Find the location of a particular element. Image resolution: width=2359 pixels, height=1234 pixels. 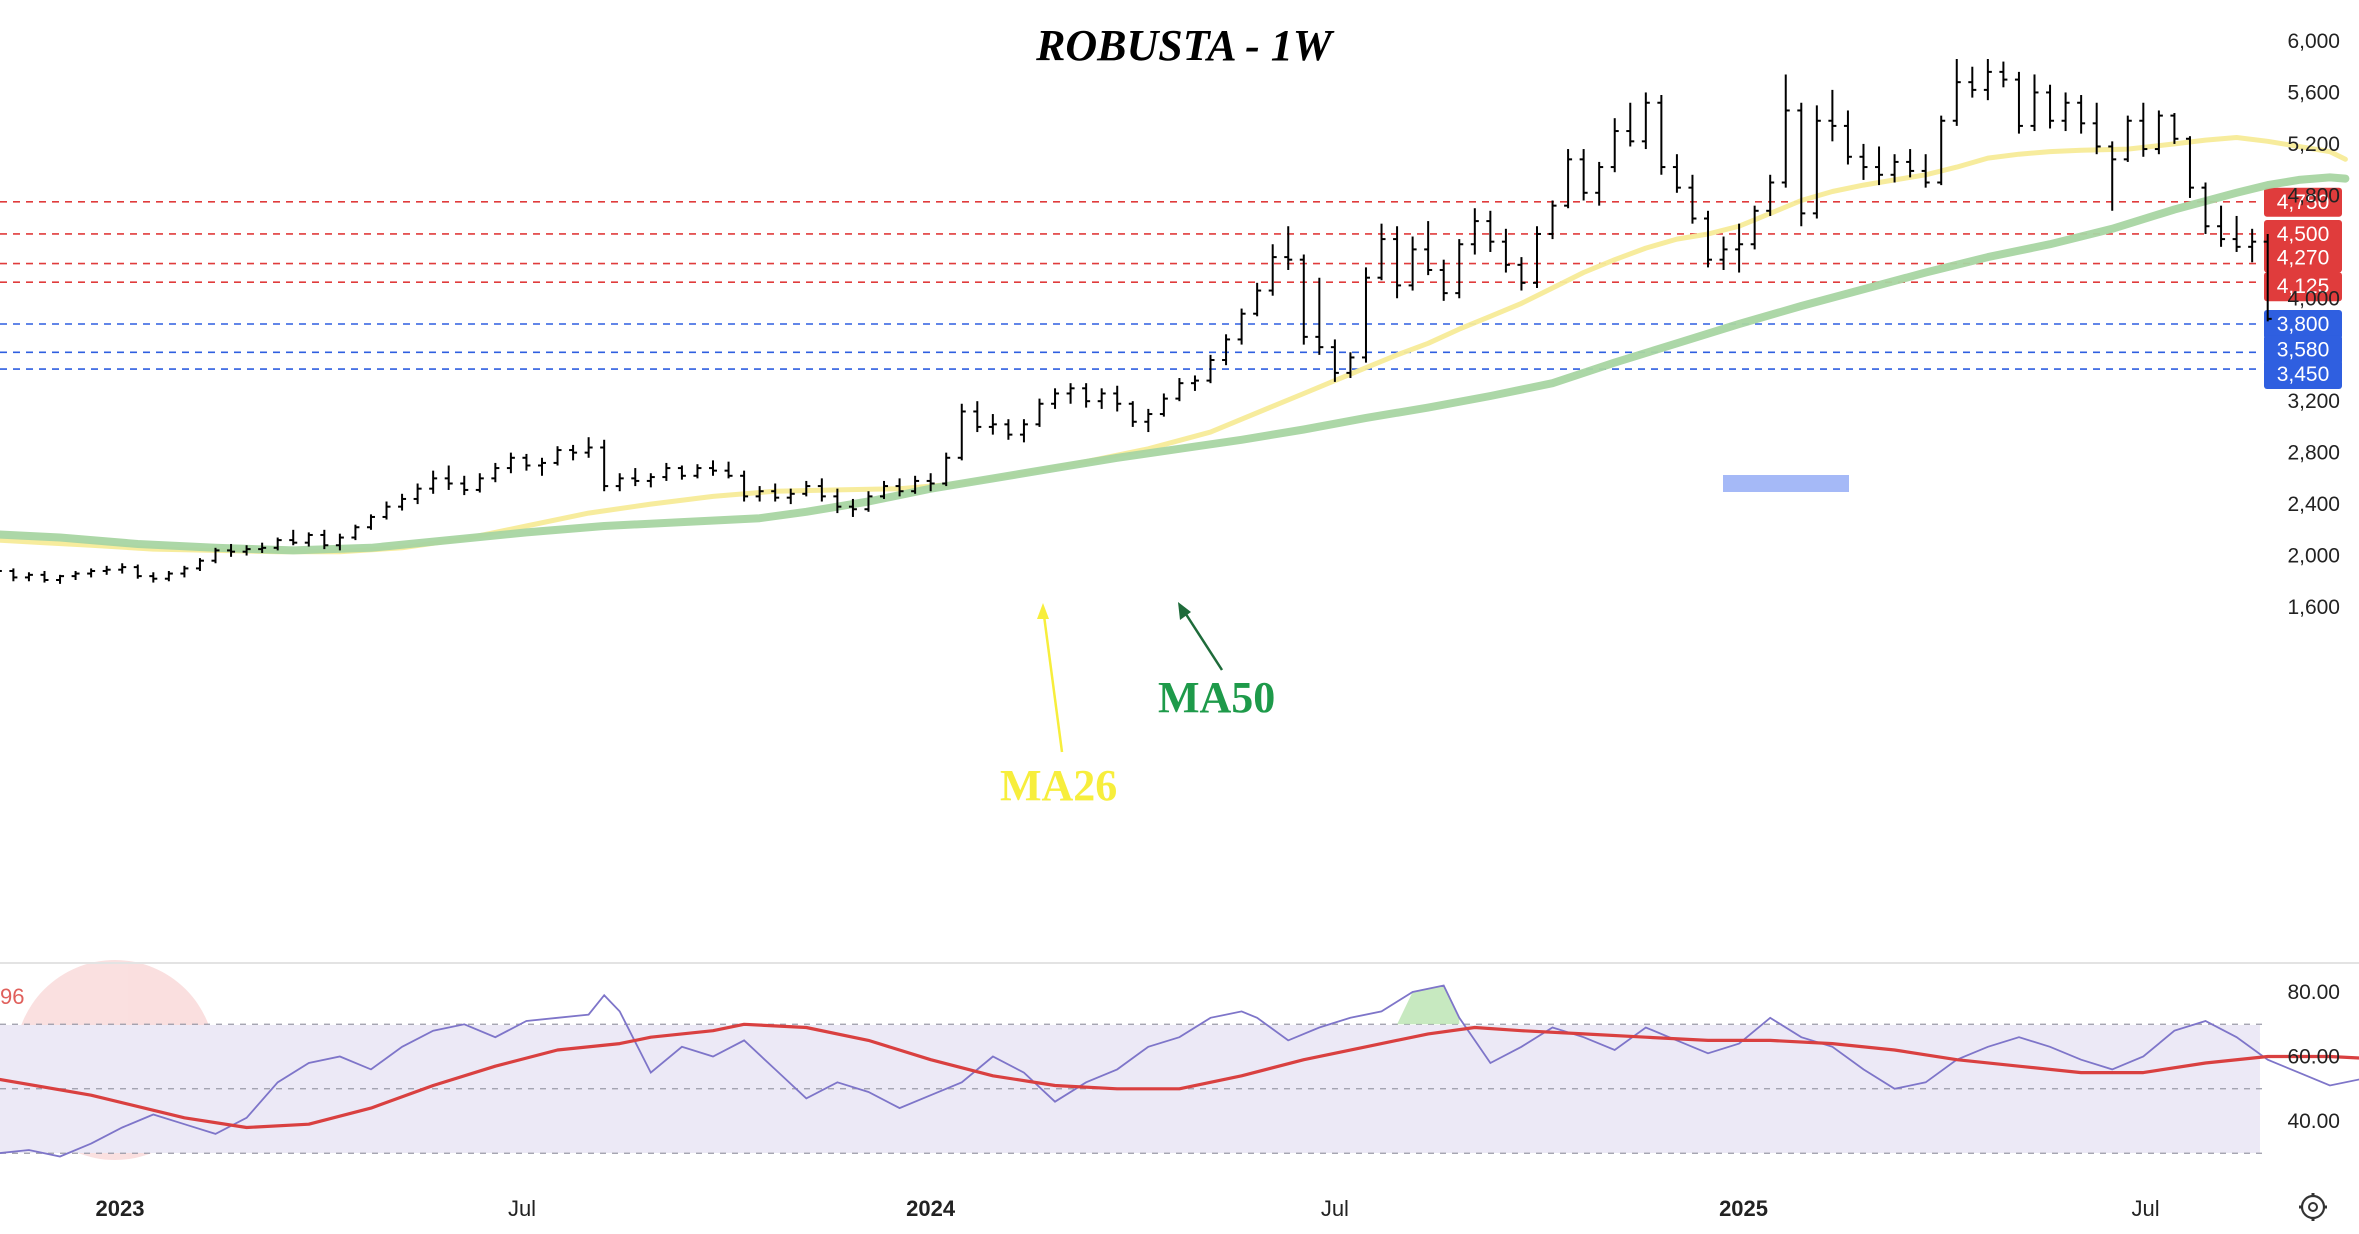

level-label: 4,750 is located at coordinates (2303, 202).